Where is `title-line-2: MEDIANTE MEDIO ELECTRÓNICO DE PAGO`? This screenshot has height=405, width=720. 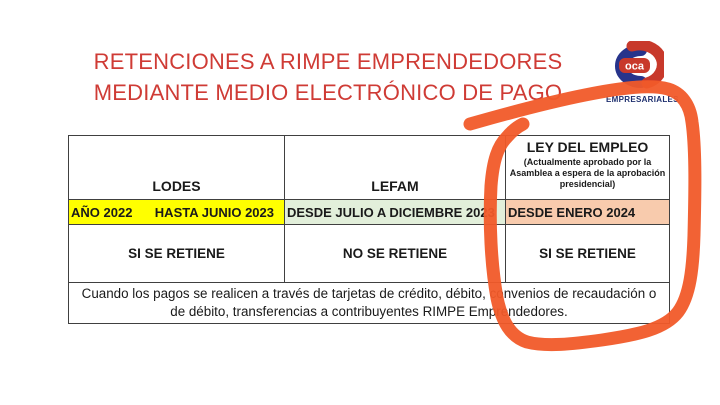
title-line-2: MEDIANTE MEDIO ELECTRÓNICO DE PAGO is located at coordinates (328, 92).